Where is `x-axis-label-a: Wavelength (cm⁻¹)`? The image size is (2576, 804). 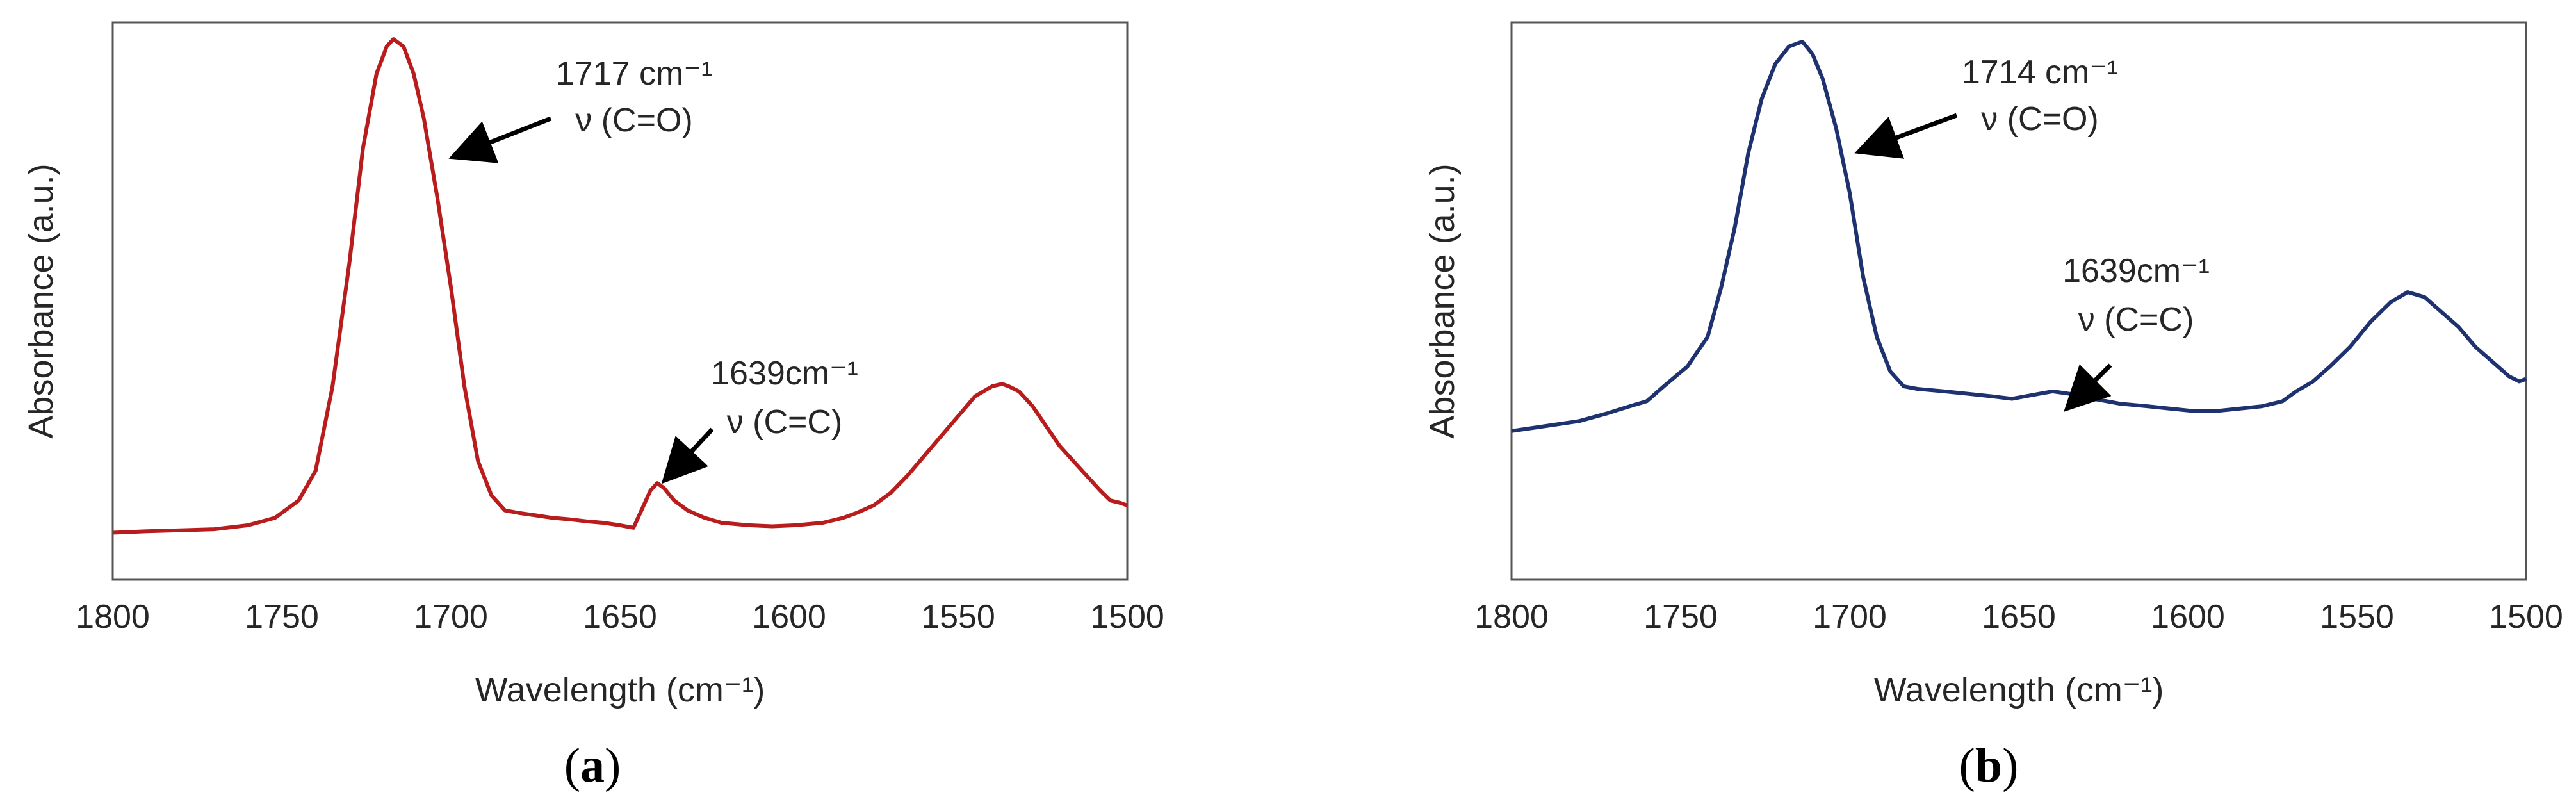
x-axis-label-a: Wavelength (cm⁻¹) is located at coordinates (620, 690).